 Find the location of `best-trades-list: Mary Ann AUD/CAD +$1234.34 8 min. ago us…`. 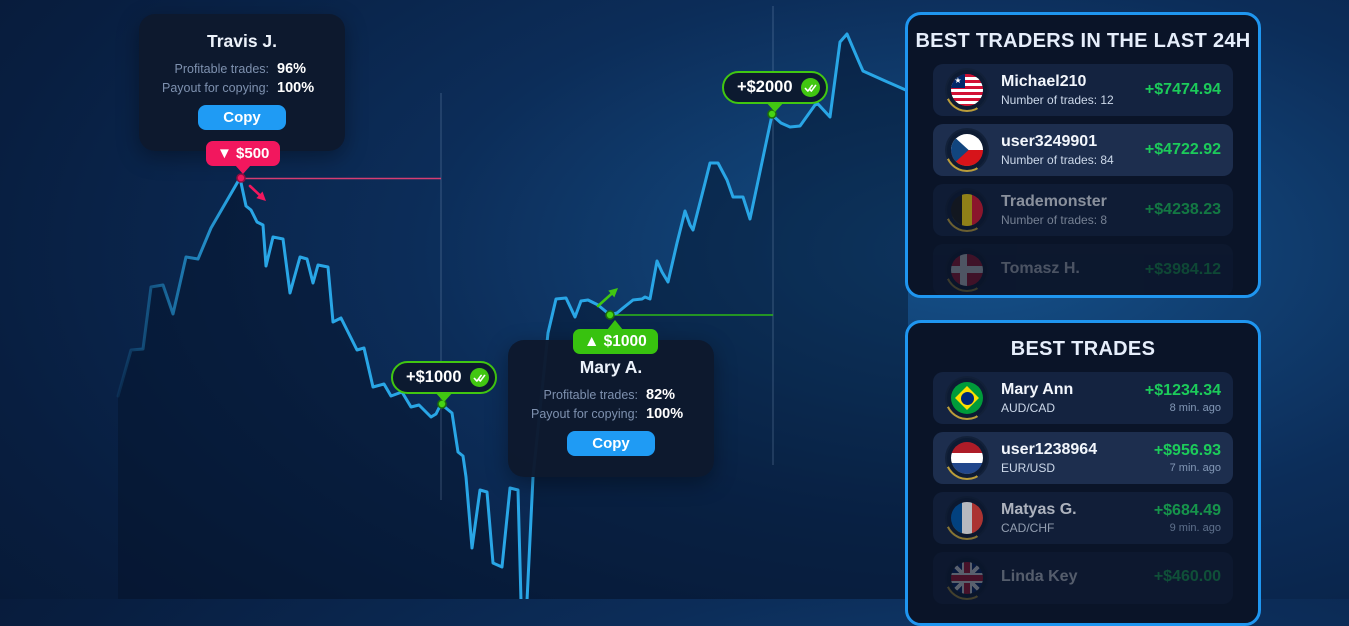

best-trades-list: Mary Ann AUD/CAD +$1234.34 8 min. ago us… is located at coordinates (1083, 488).